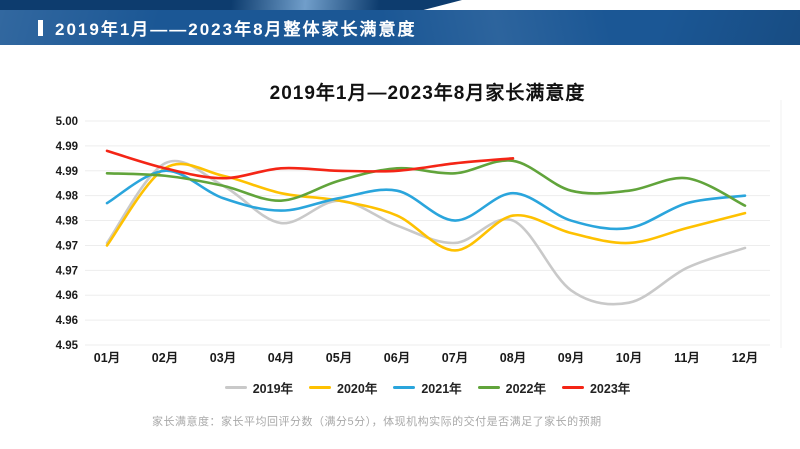 The image size is (800, 449). I want to click on x-axis-label: 05月, so click(339, 358).